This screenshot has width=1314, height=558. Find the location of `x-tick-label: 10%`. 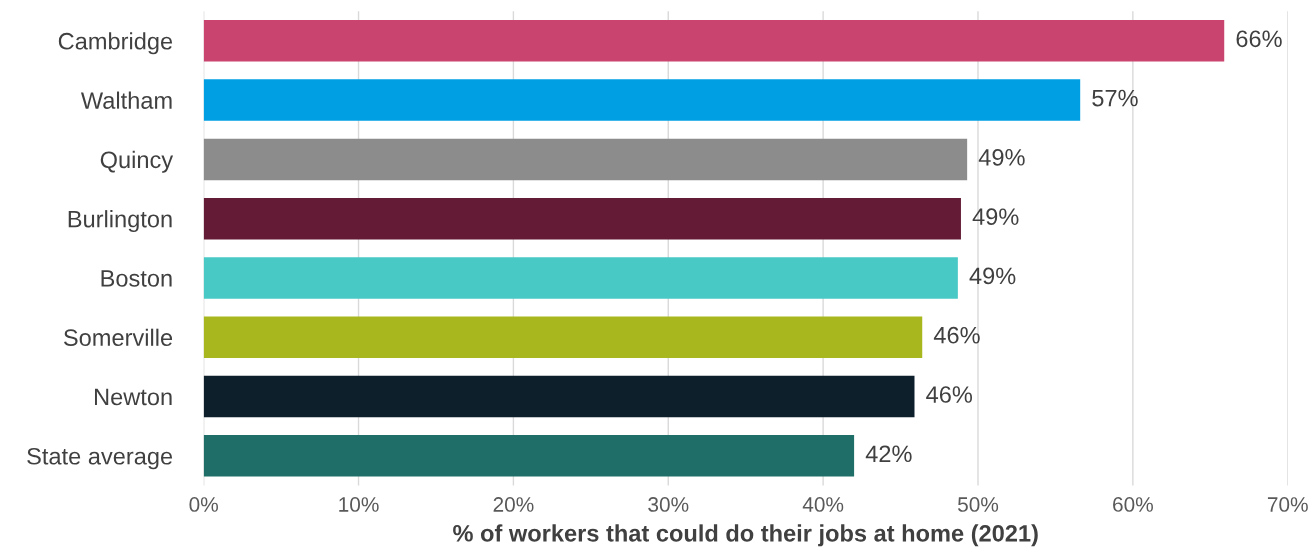

x-tick-label: 10% is located at coordinates (359, 504).